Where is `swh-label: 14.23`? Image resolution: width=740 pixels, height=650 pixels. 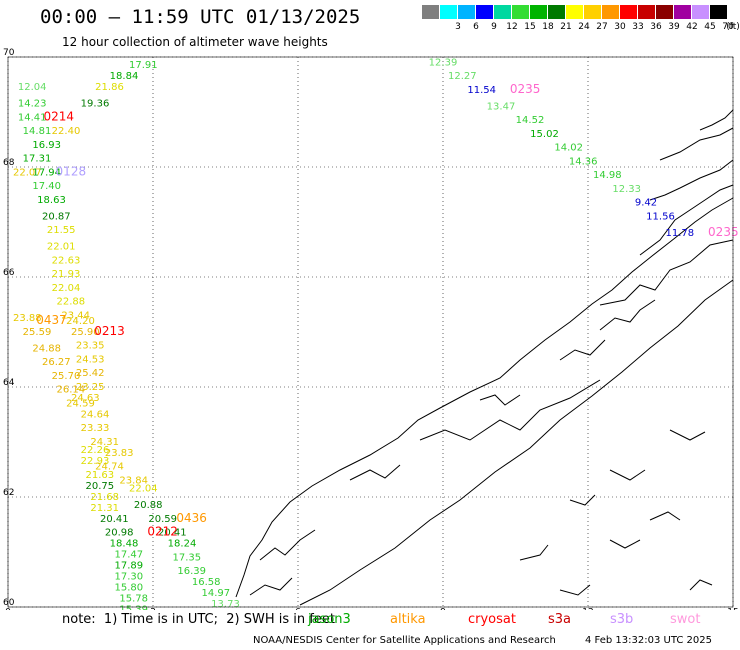 swh-label: 14.23 is located at coordinates (32, 104).